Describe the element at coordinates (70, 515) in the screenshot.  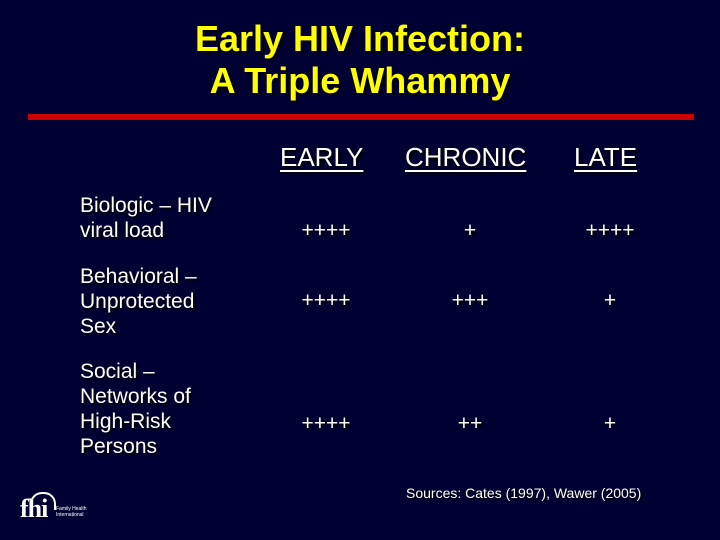
I see `logo-subtitle-line: International` at that location.